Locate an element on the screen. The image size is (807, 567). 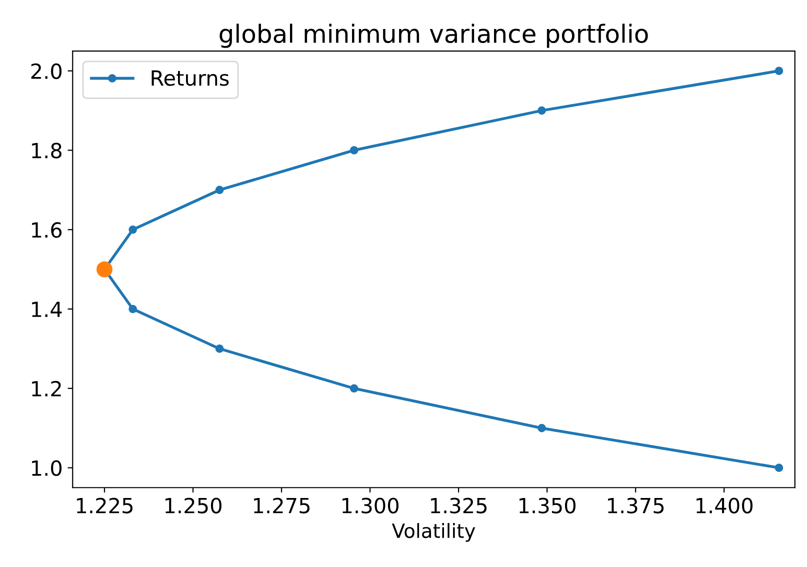
y-tick-label: 1.2 is located at coordinates (46, 388).